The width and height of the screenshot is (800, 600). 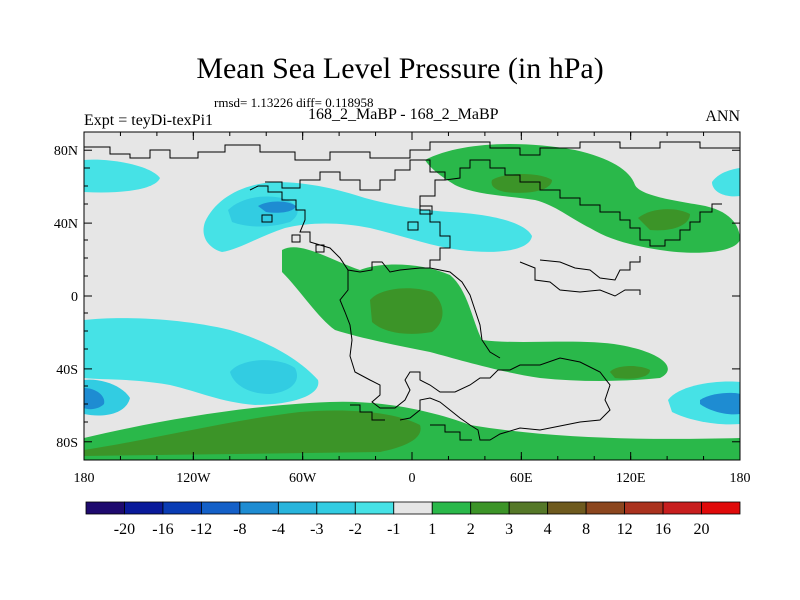 I want to click on colorbar-label: -20, so click(x=124, y=529).